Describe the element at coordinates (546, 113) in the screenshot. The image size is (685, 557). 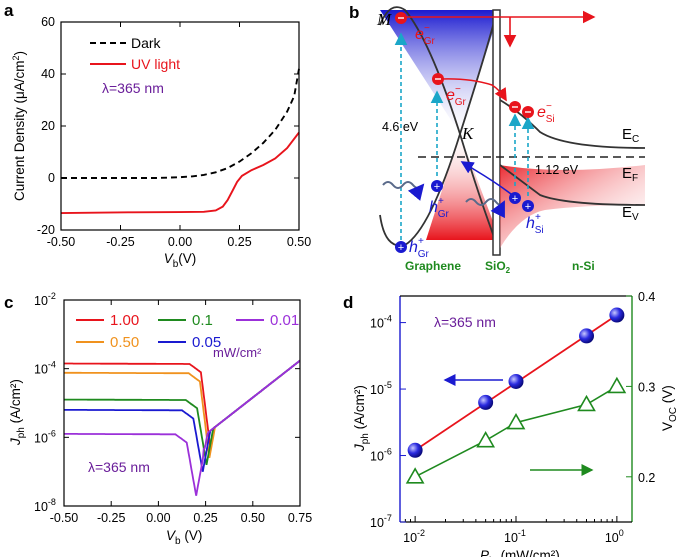
I see `label-e-si: e− Si` at that location.